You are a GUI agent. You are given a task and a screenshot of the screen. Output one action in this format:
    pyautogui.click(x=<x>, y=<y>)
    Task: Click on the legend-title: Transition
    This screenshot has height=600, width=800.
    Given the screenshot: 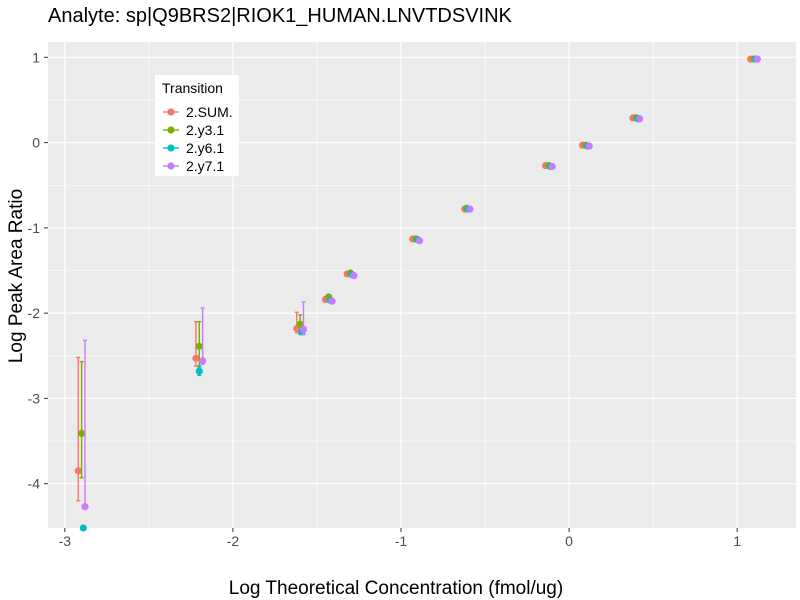 What is the action you would take?
    pyautogui.click(x=192, y=88)
    